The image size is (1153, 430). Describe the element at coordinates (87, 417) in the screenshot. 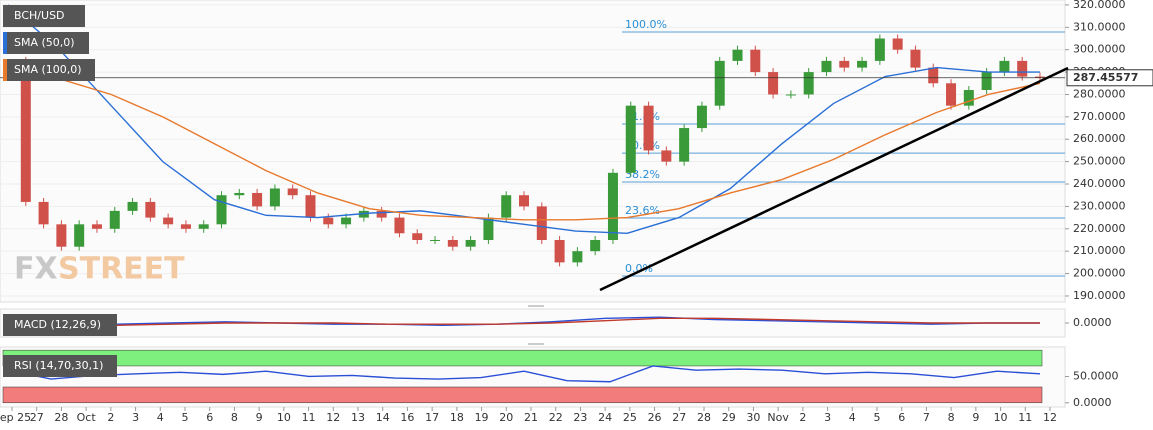

I see `x-tick-label: Oct` at that location.